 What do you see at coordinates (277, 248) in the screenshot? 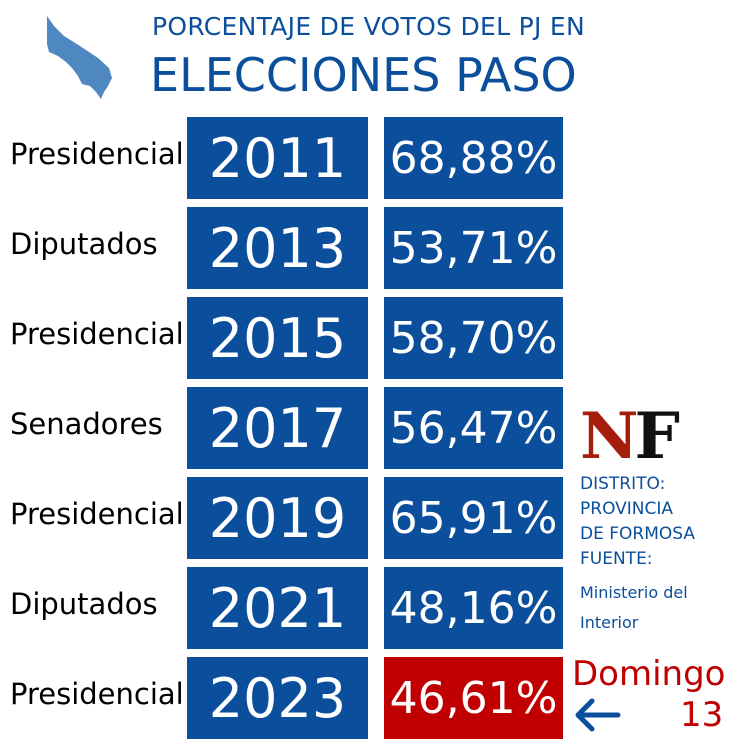
I see `year-box: 2013` at bounding box center [277, 248].